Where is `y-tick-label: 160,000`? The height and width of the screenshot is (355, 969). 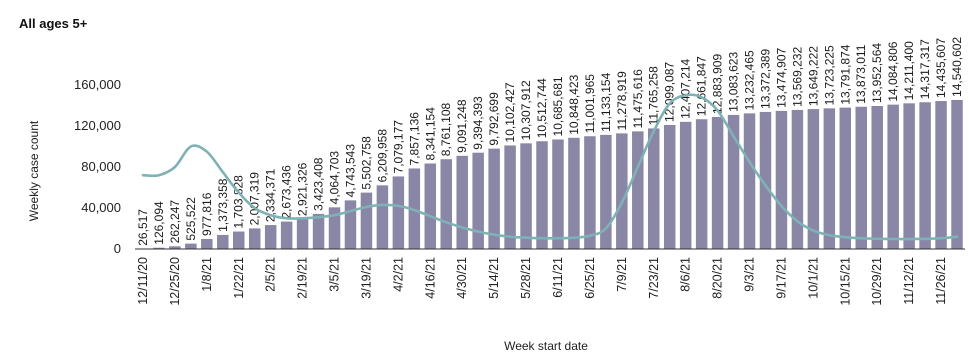
y-tick-label: 160,000 is located at coordinates (97, 84).